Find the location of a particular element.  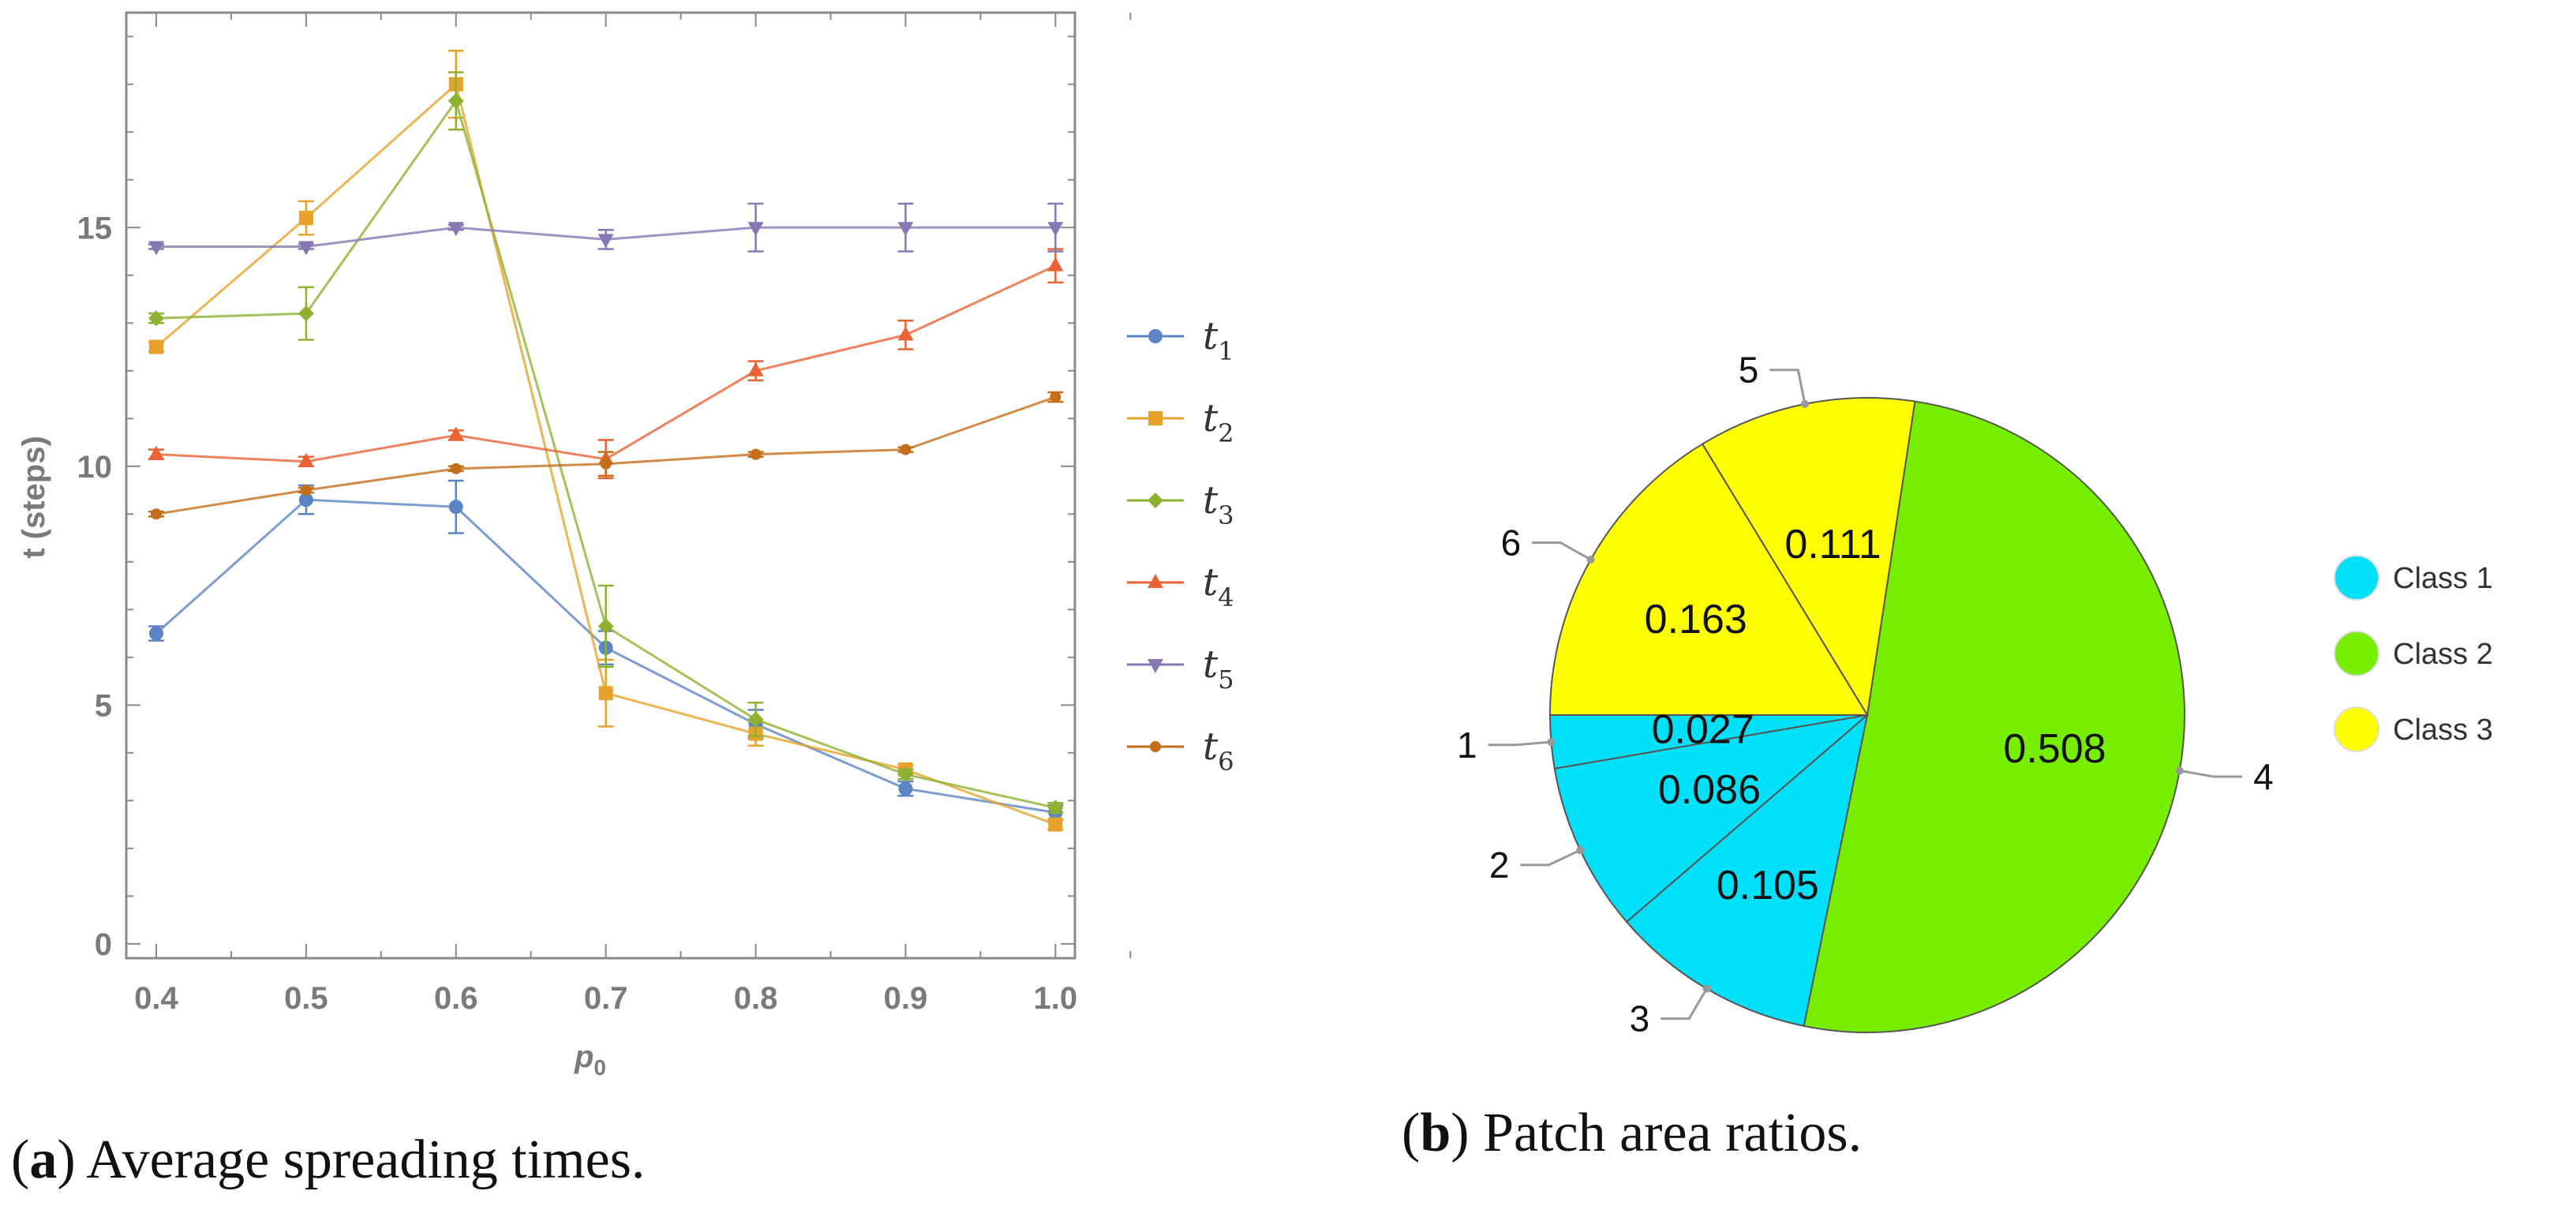

legend-label: t6 is located at coordinates (1218, 751).